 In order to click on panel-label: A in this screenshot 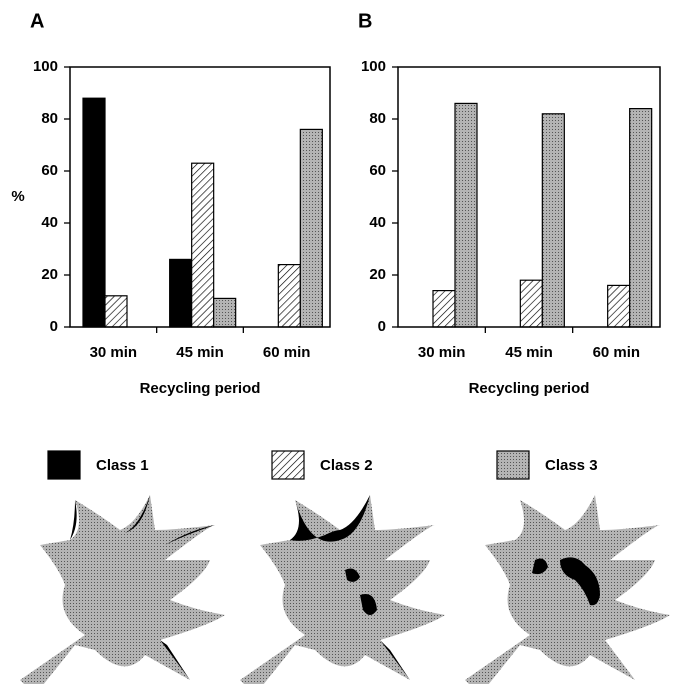, I will do `click(37, 21)`.